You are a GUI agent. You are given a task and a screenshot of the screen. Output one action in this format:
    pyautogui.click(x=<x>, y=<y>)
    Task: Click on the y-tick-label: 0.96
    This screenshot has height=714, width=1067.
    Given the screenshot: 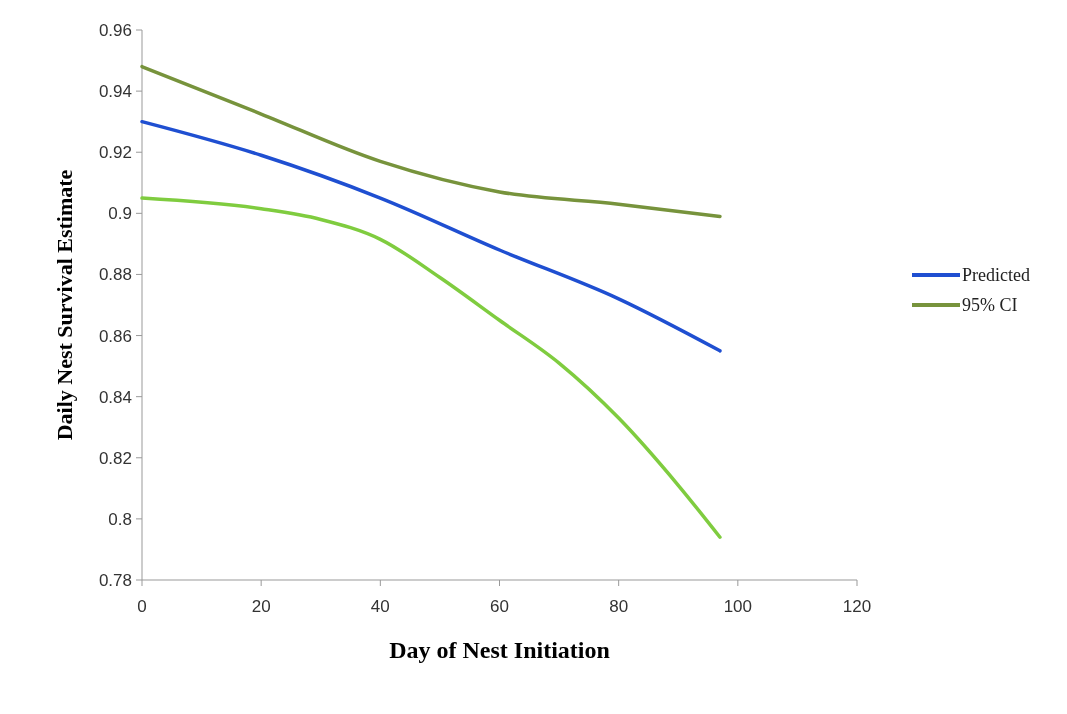 What is the action you would take?
    pyautogui.click(x=115, y=30)
    